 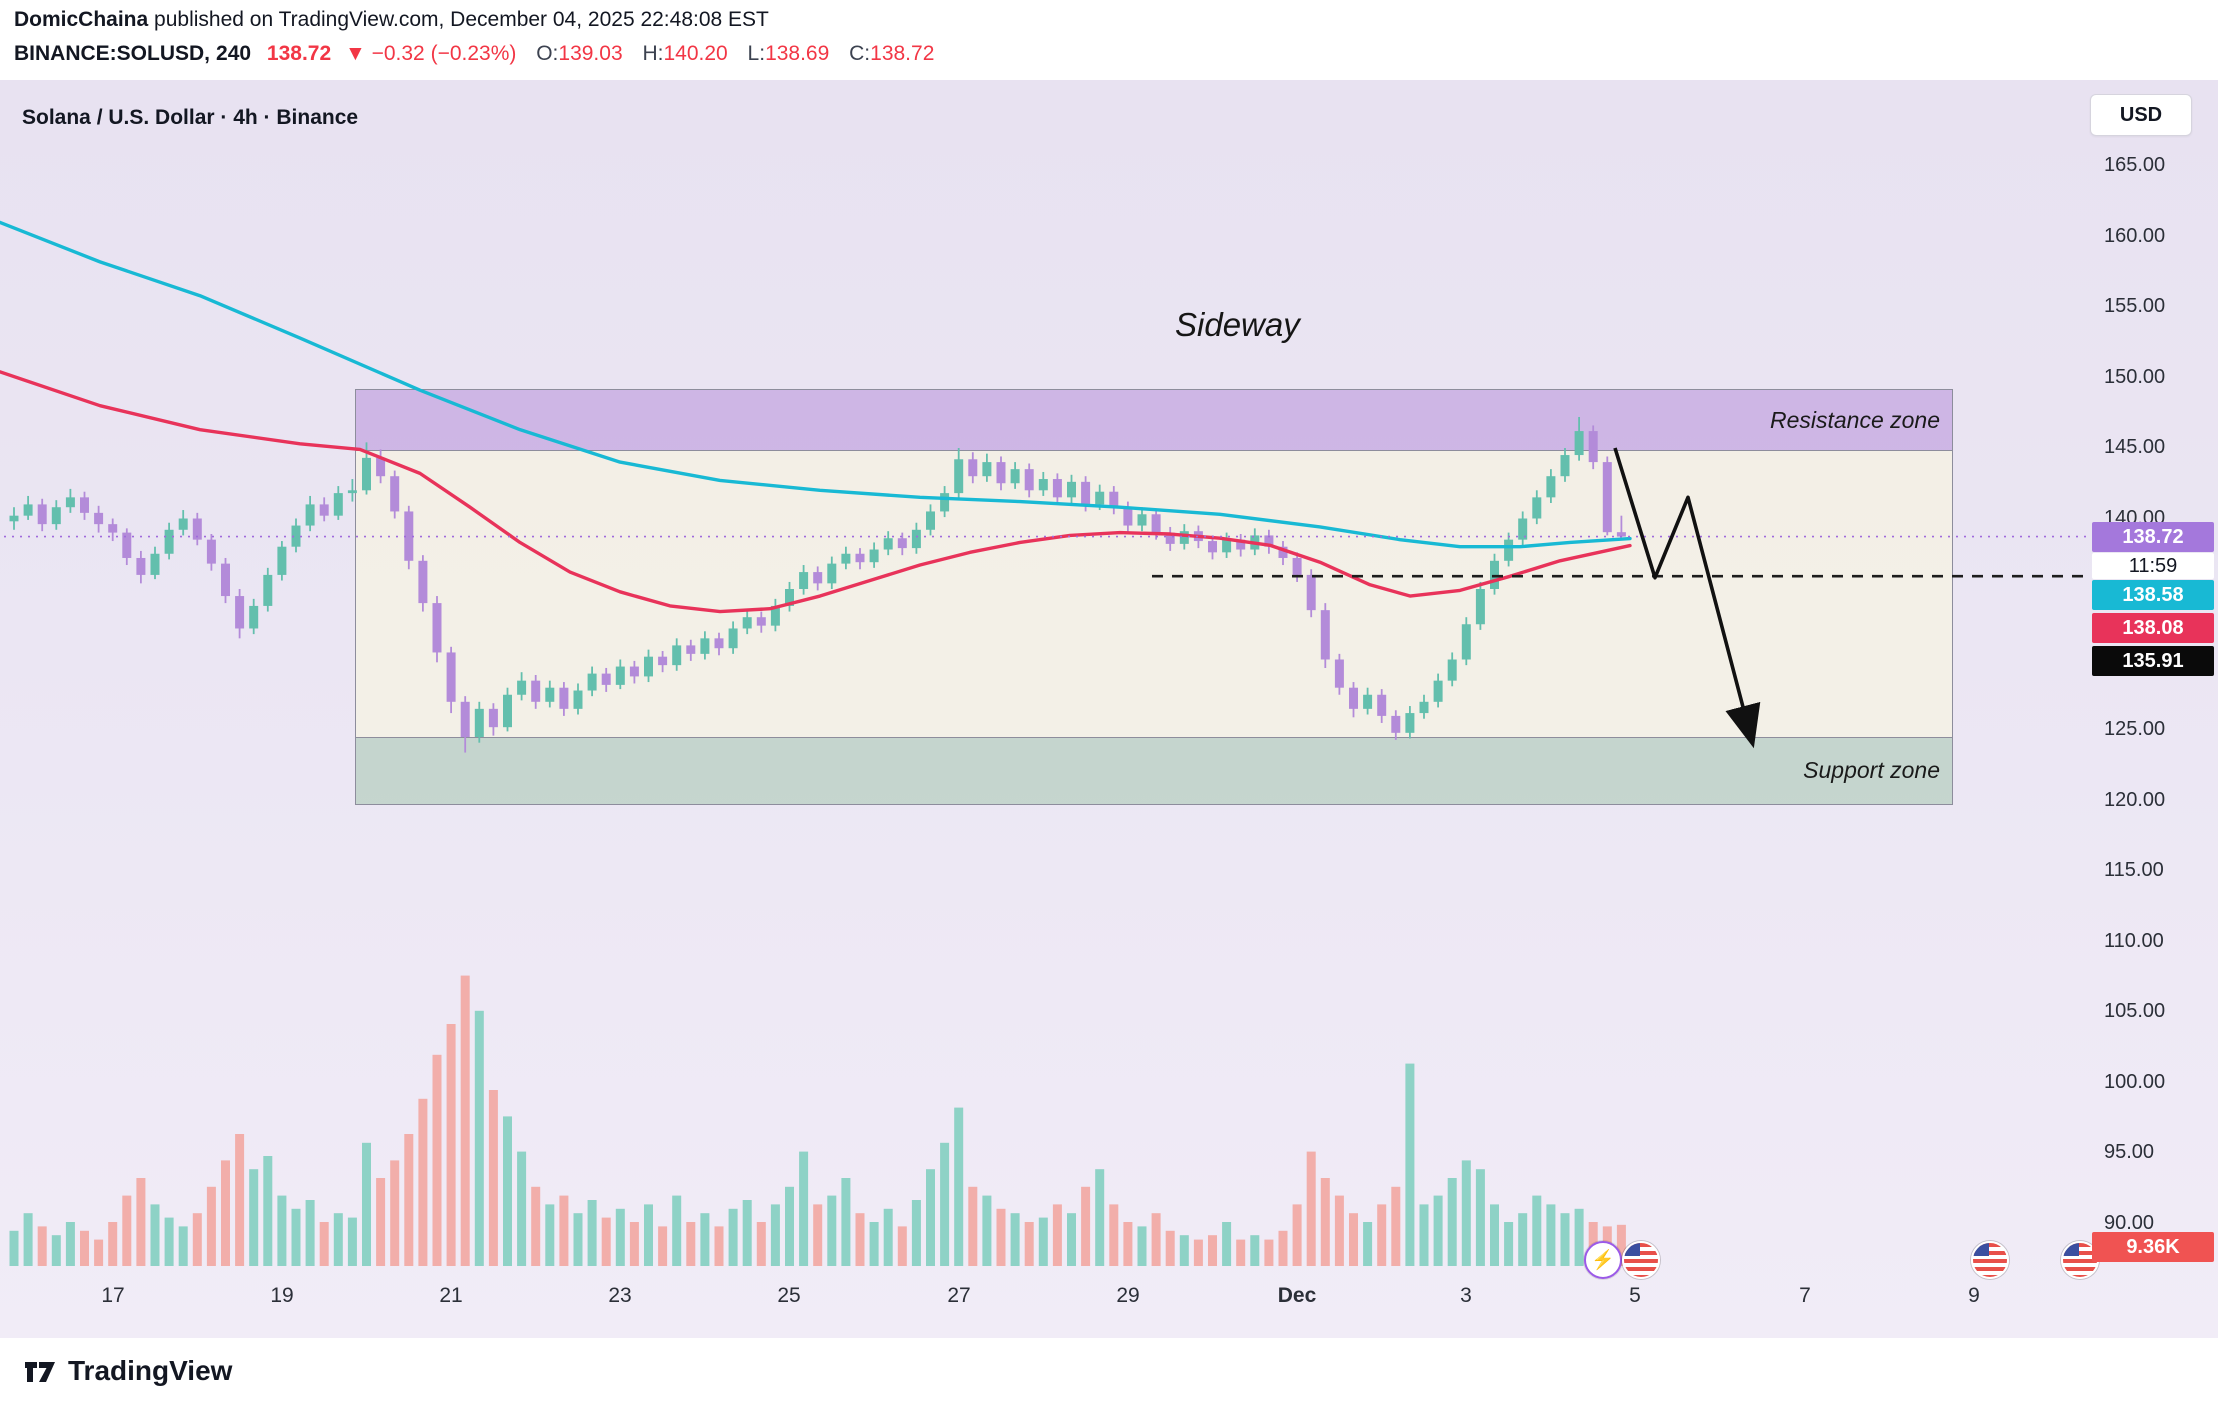 I want to click on price-axis-tick: 90.00, so click(x=2129, y=1222).